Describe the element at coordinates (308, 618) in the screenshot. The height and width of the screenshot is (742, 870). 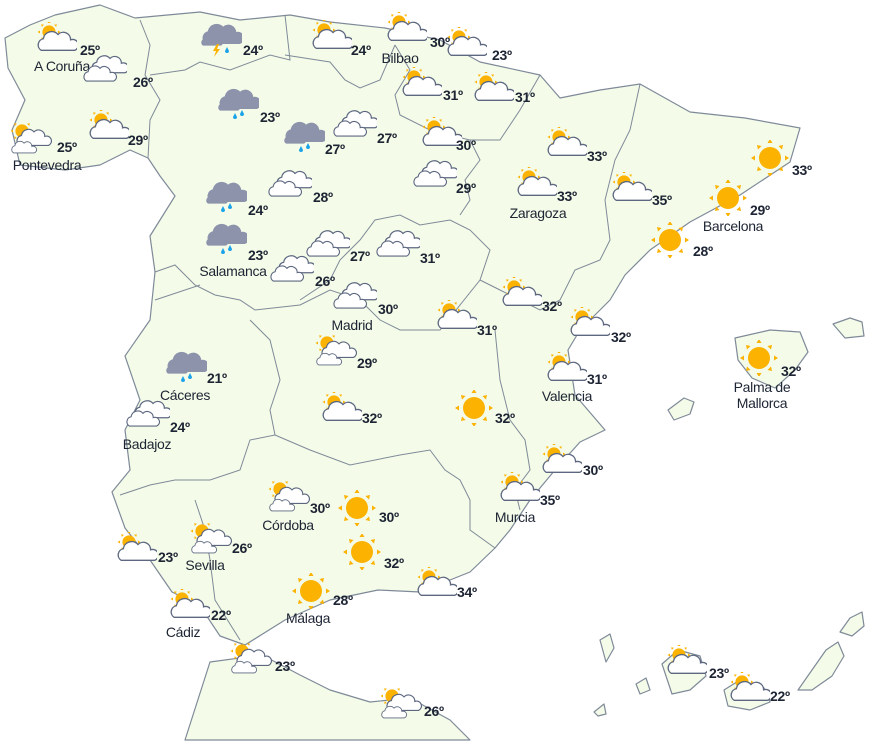
I see `city-label: Málaga` at that location.